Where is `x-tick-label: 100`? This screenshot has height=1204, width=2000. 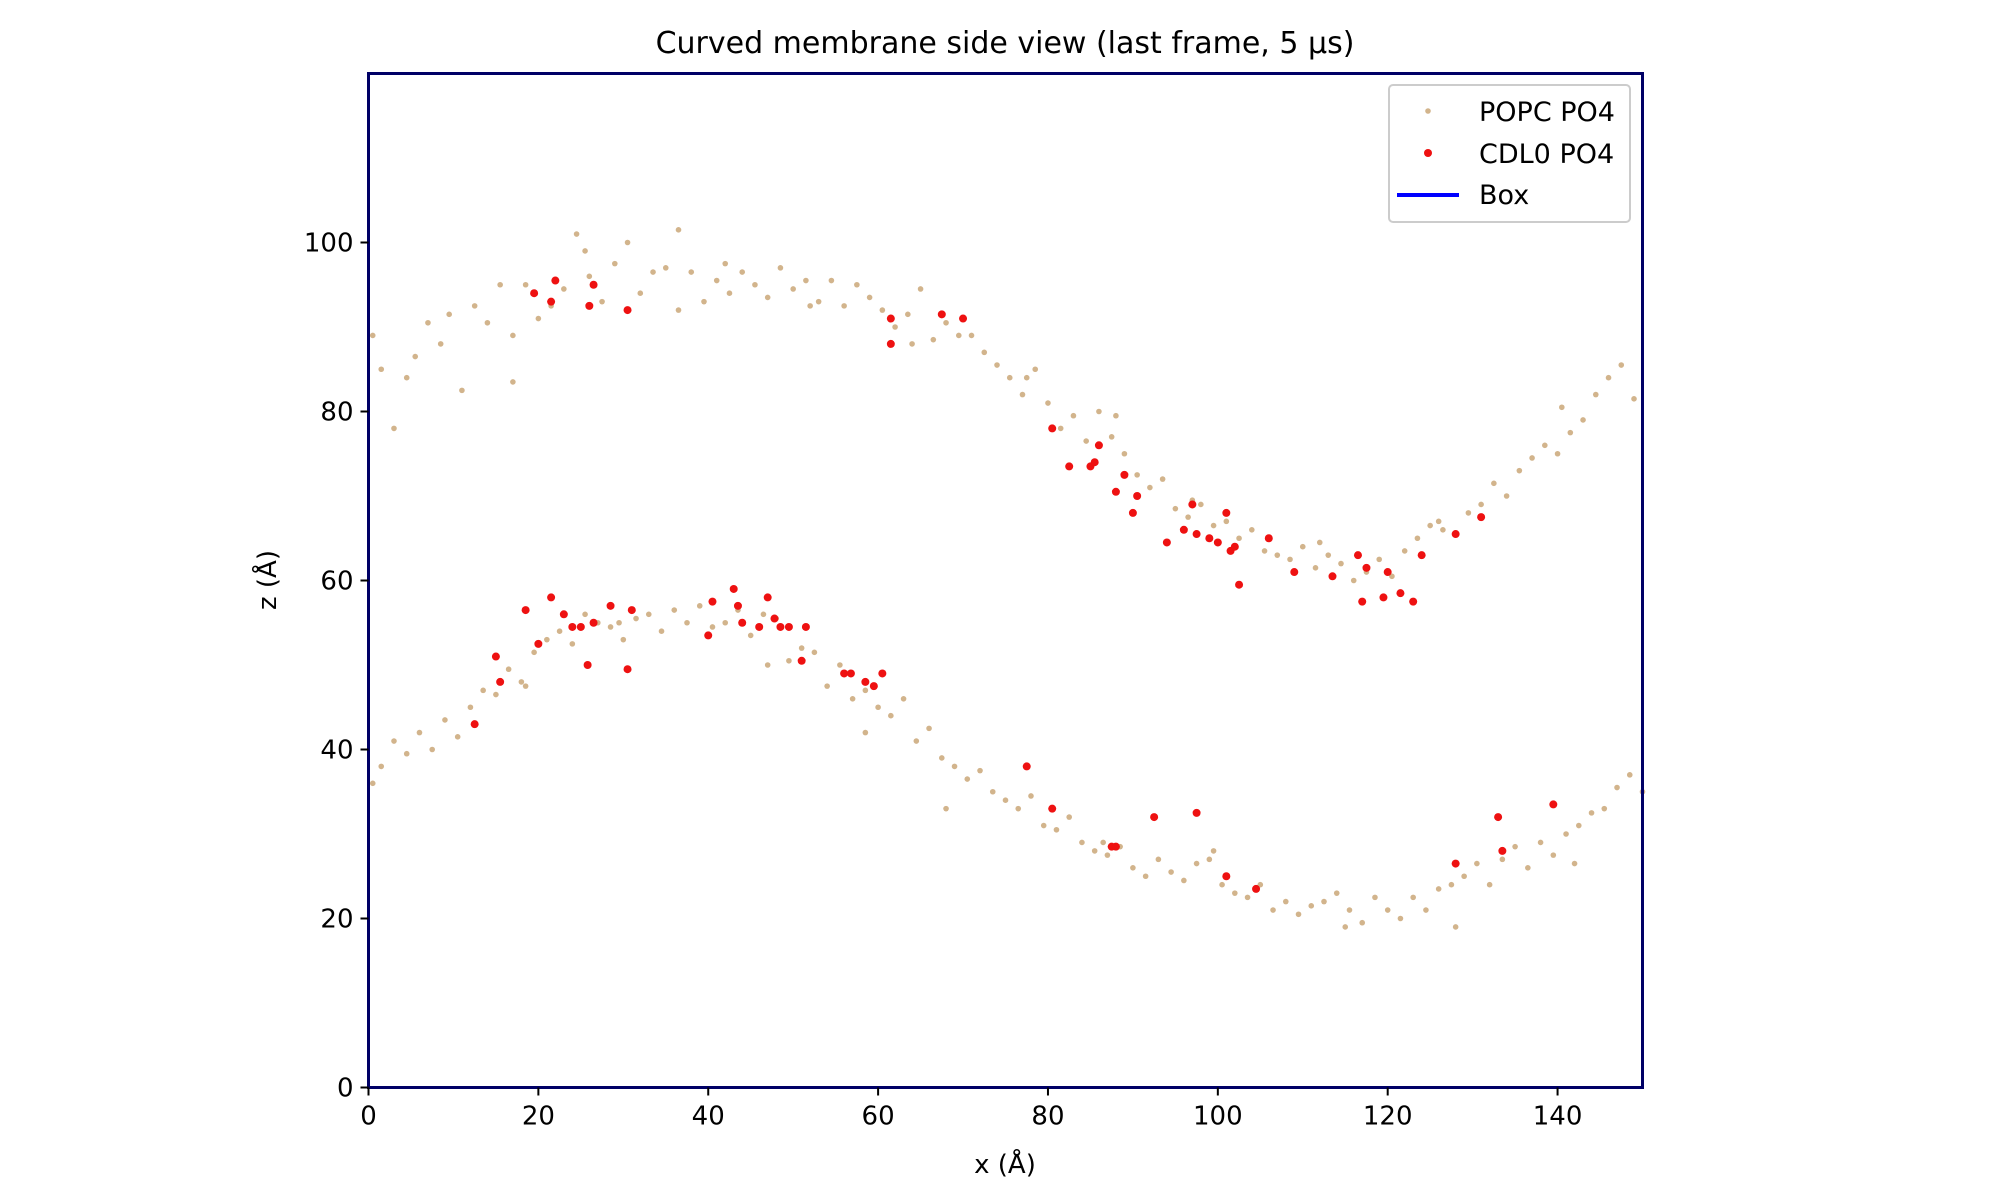
x-tick-label: 100 is located at coordinates (1218, 1117).